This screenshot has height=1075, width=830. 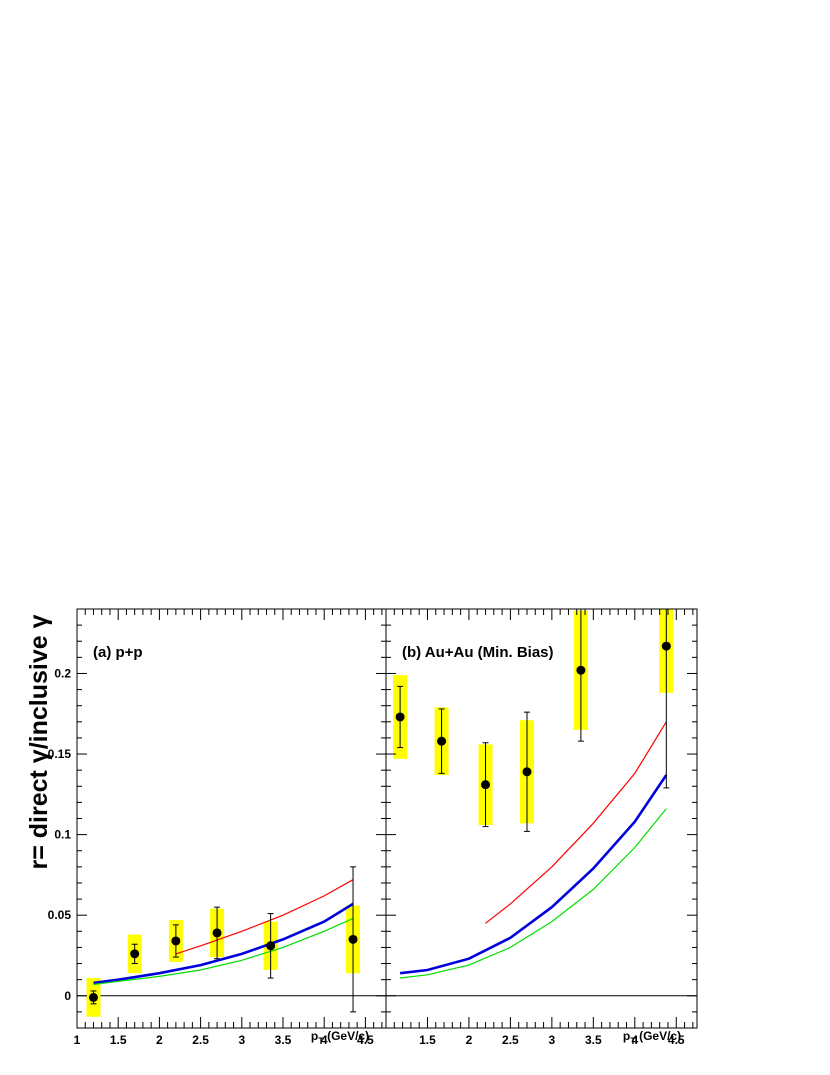 What do you see at coordinates (77, 1040) in the screenshot?
I see `x-tick-label: 1` at bounding box center [77, 1040].